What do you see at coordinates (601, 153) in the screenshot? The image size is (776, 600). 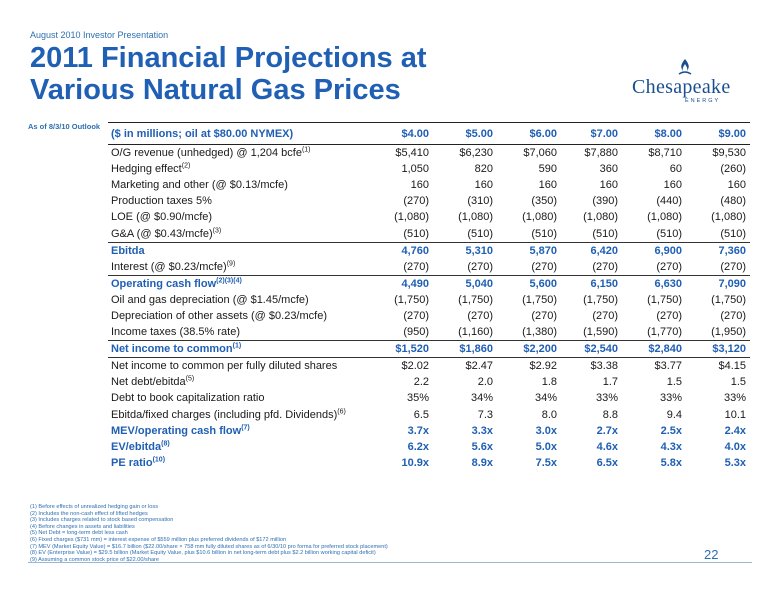 I see `value-cell: $7,880` at bounding box center [601, 153].